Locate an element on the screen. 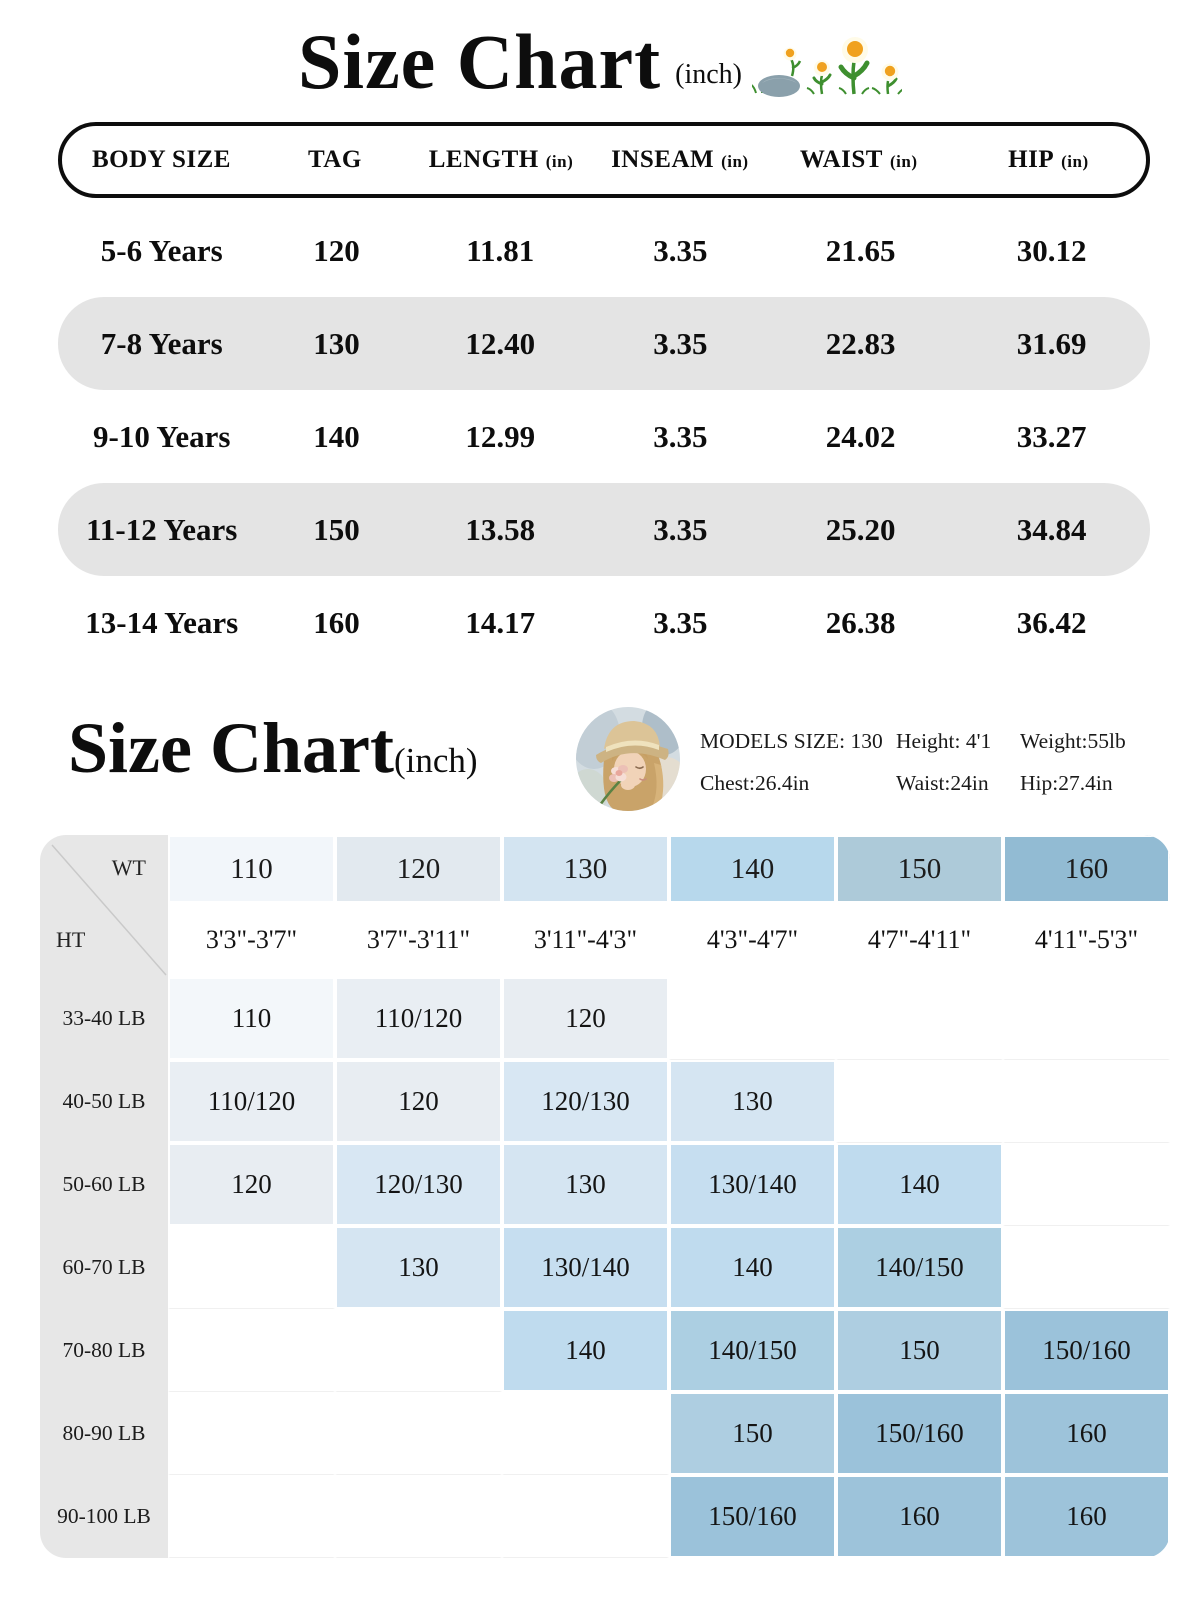 This screenshot has width=1200, height=1616. cell-waist: 24.02 is located at coordinates (860, 436).